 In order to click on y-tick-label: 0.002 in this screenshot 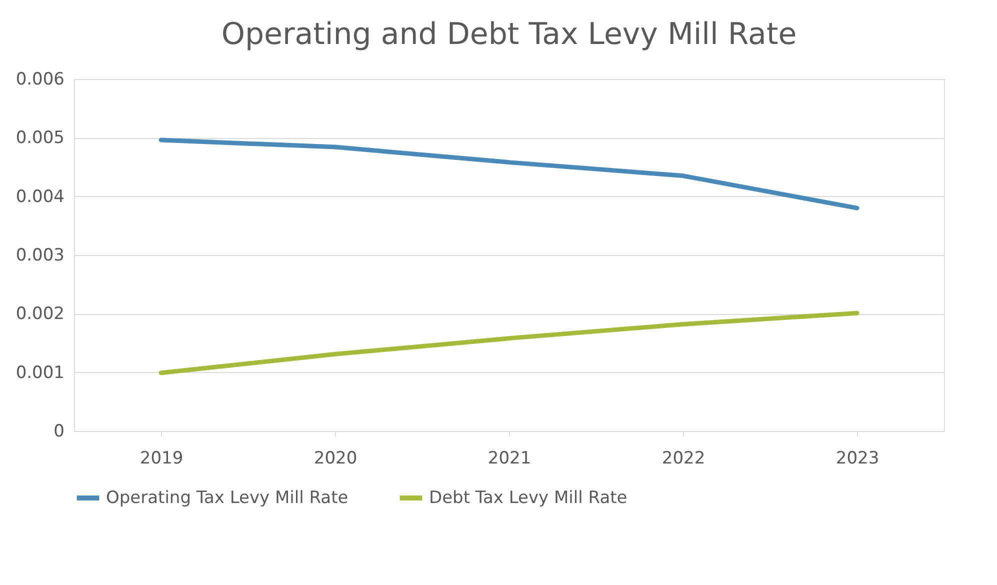, I will do `click(40, 314)`.